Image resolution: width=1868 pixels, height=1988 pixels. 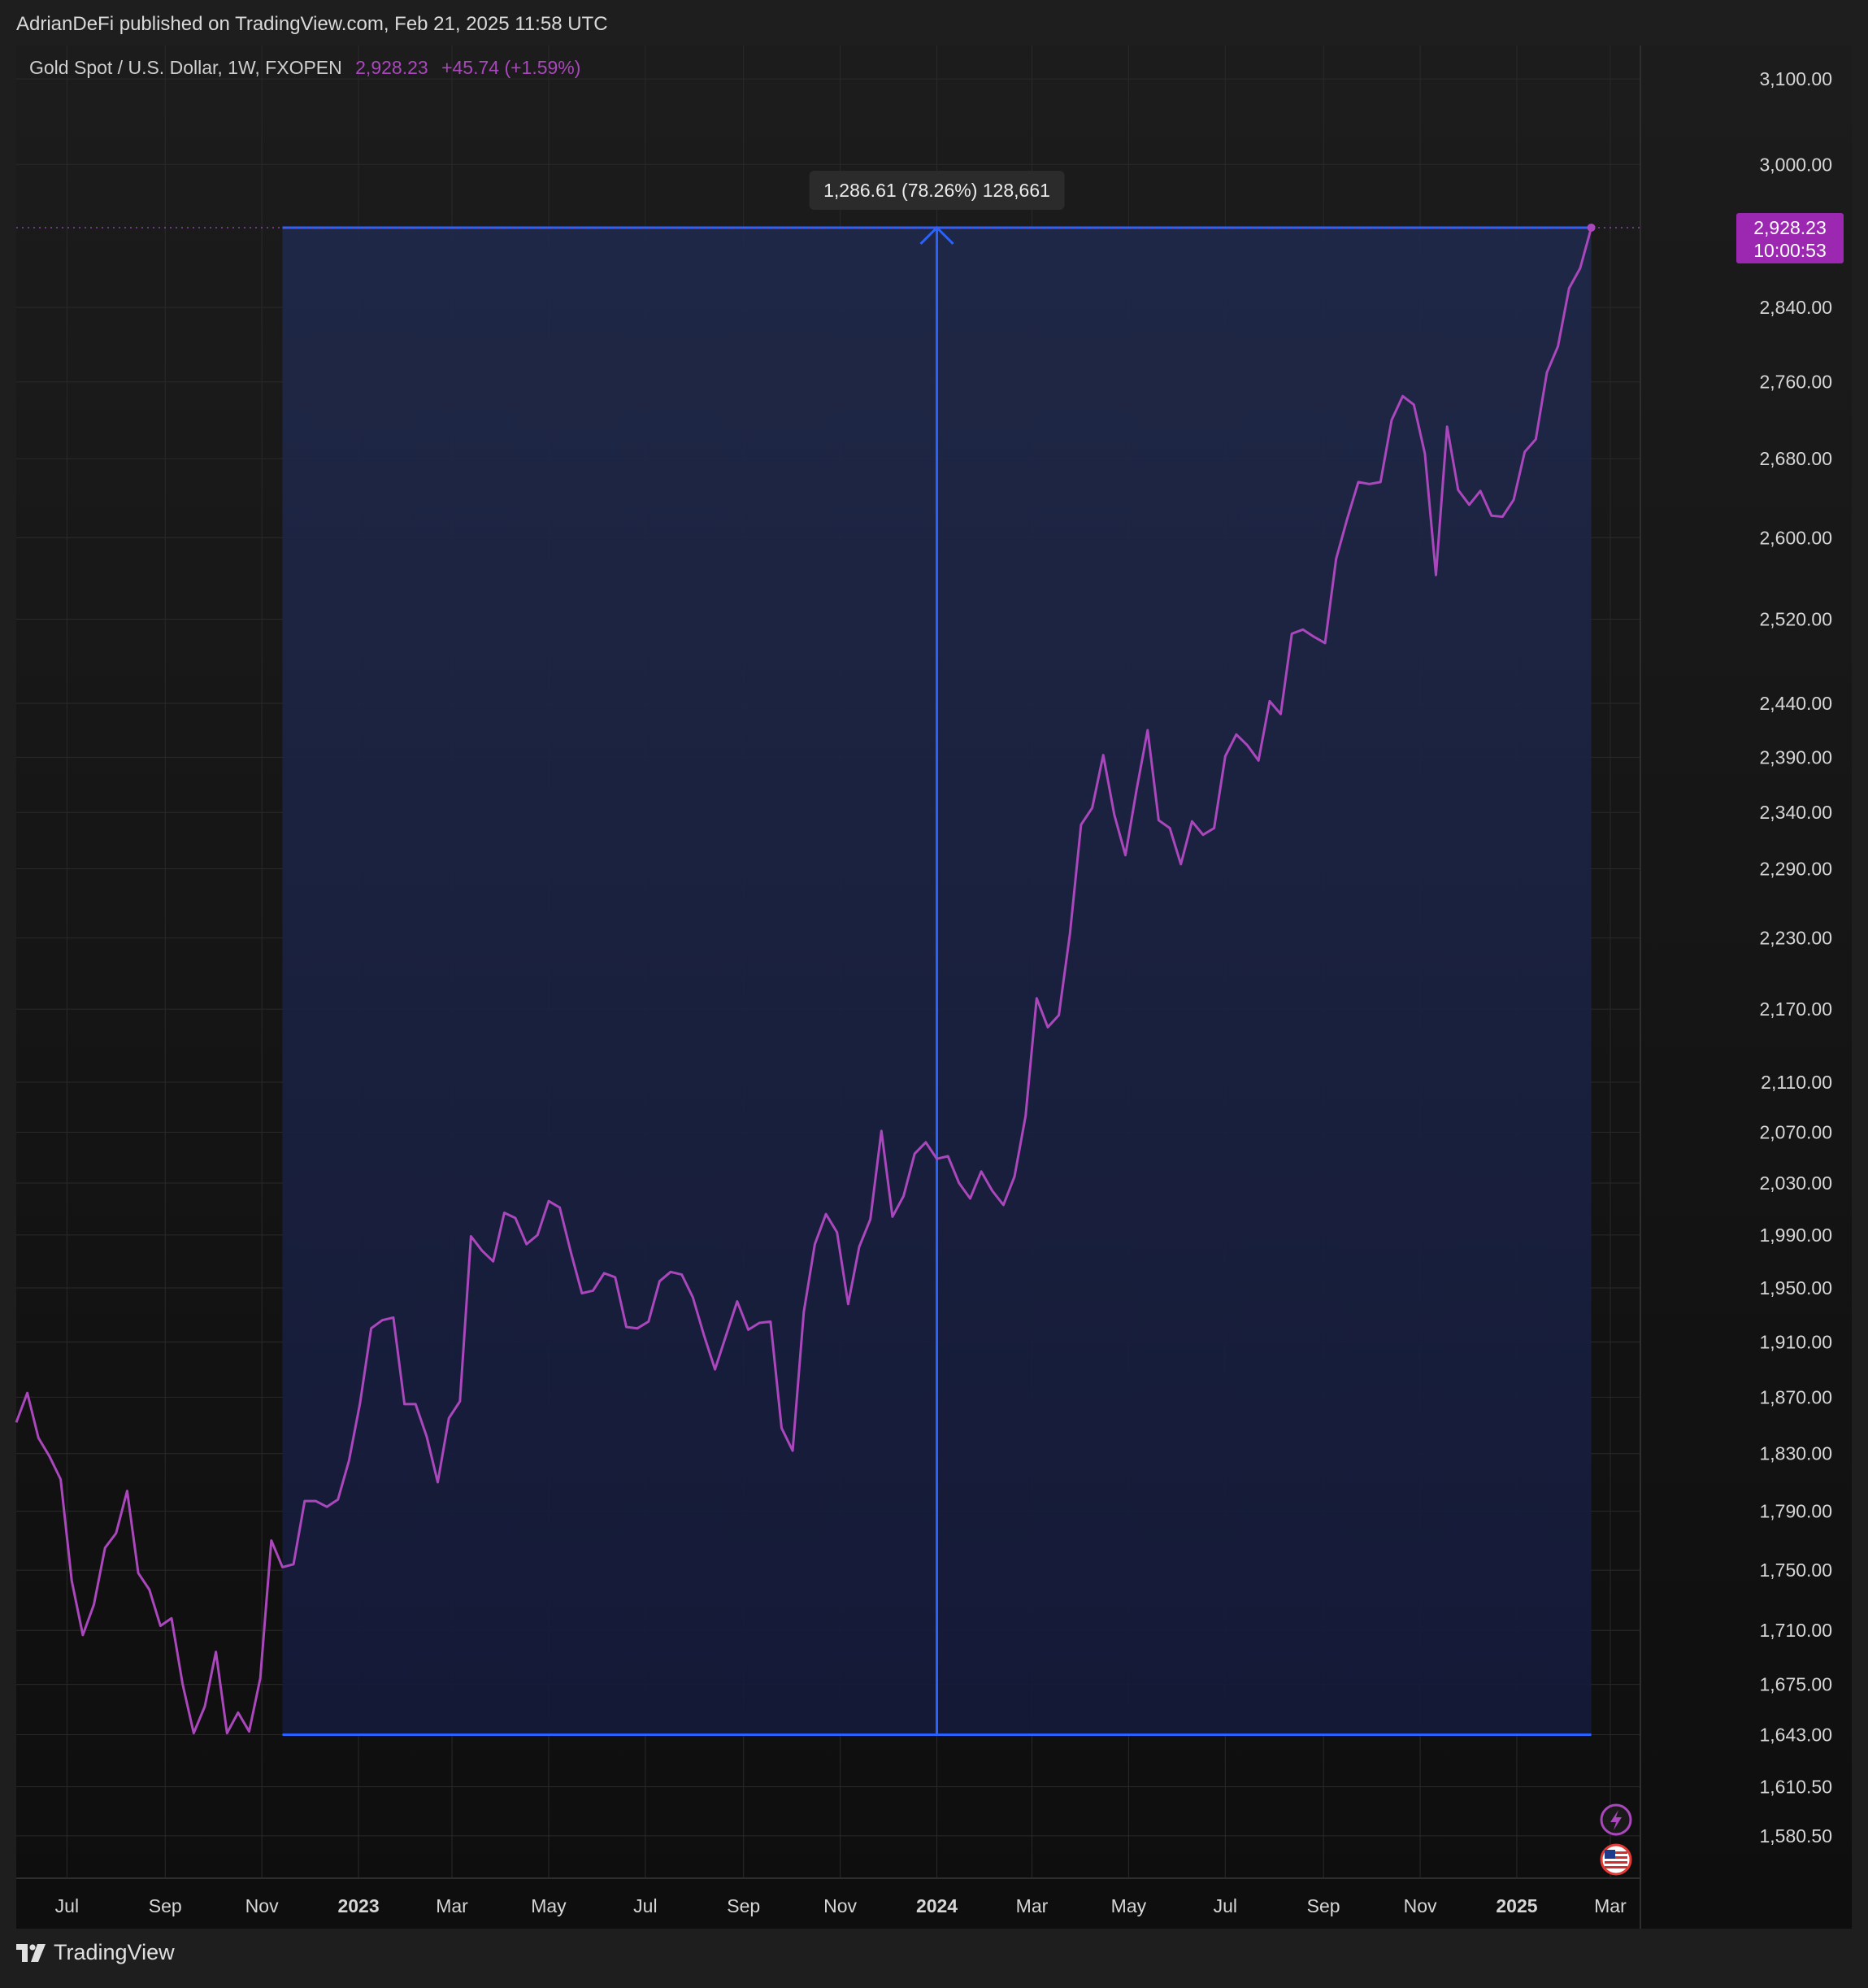 What do you see at coordinates (1796, 1132) in the screenshot?
I see `price-tick-label: 2,070.00` at bounding box center [1796, 1132].